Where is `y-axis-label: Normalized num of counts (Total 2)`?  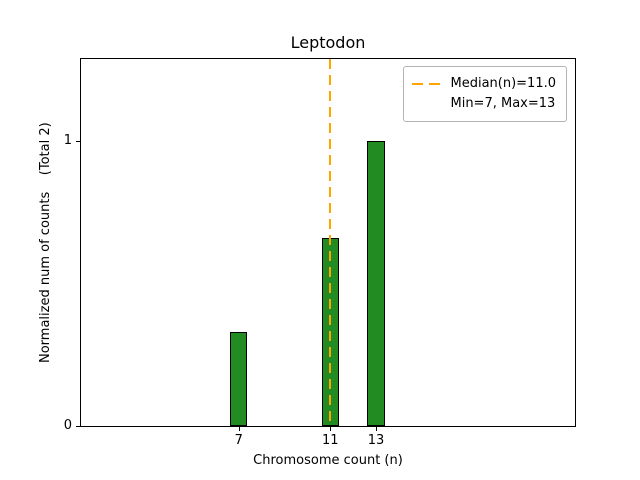
y-axis-label: Normalized num of counts (Total 2) is located at coordinates (45, 242).